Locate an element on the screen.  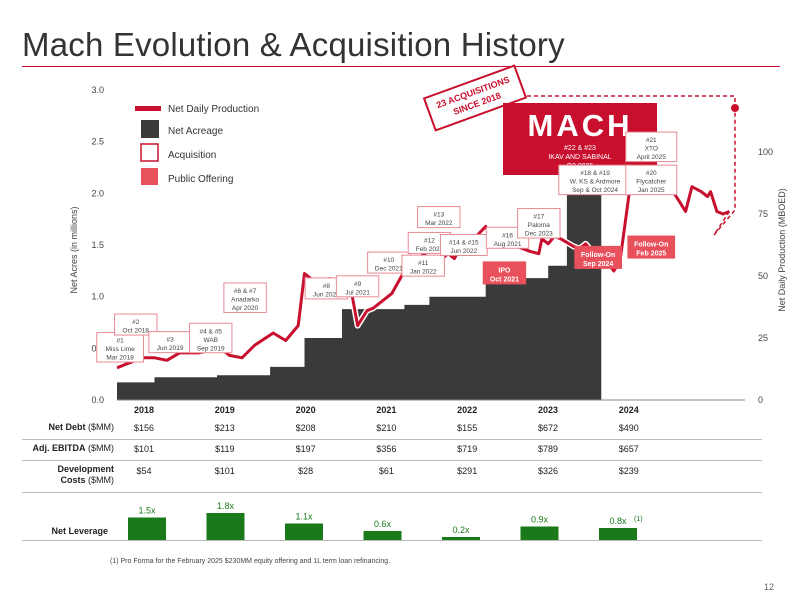
table-cell: $239 is located at coordinates (628, 471).